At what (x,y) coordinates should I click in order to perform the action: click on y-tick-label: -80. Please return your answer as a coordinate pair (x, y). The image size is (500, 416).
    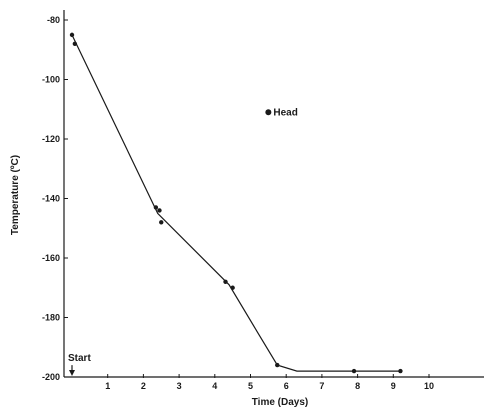
    Looking at the image, I should click on (53, 20).